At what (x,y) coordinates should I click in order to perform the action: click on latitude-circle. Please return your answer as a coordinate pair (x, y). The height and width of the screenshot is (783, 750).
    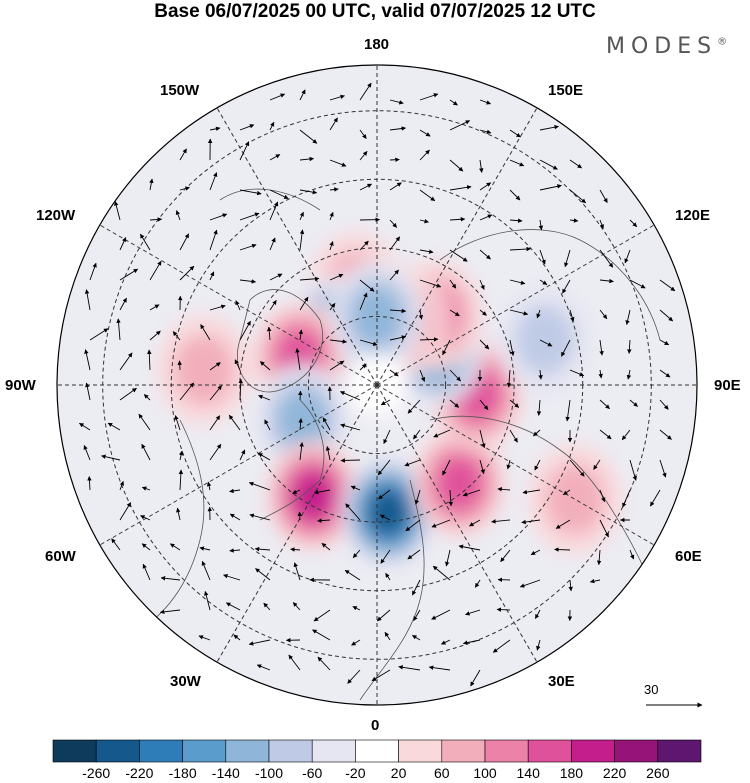
    Looking at the image, I should click on (377, 385).